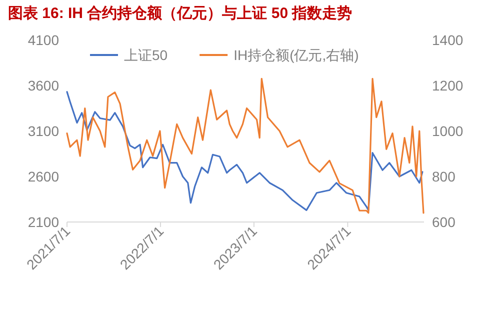 The width and height of the screenshot is (485, 335). Describe the element at coordinates (44, 40) in the screenshot. I see `y-tick-label: 4100` at that location.